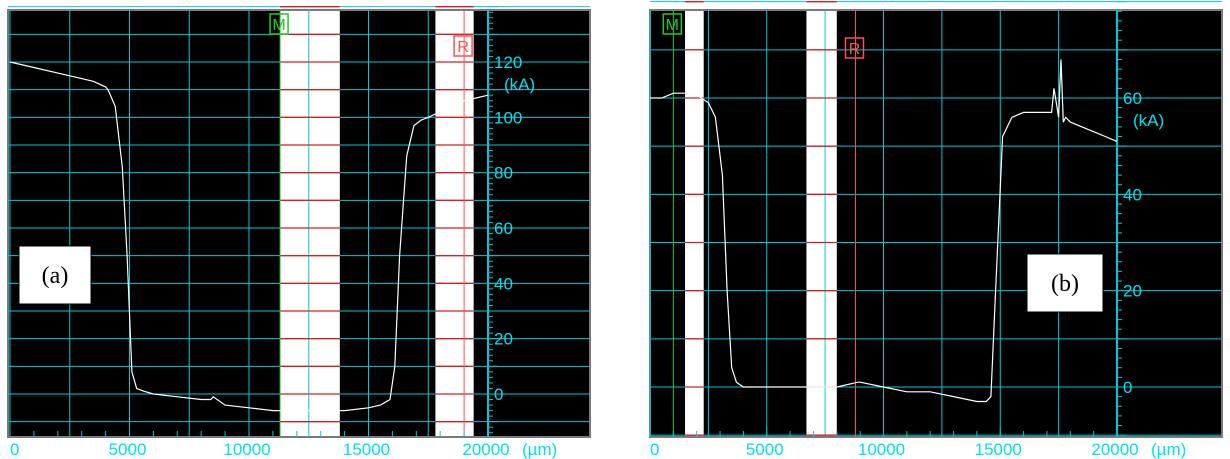 The width and height of the screenshot is (1230, 459). Describe the element at coordinates (503, 173) in the screenshot. I see `y-tick-label: 80` at that location.